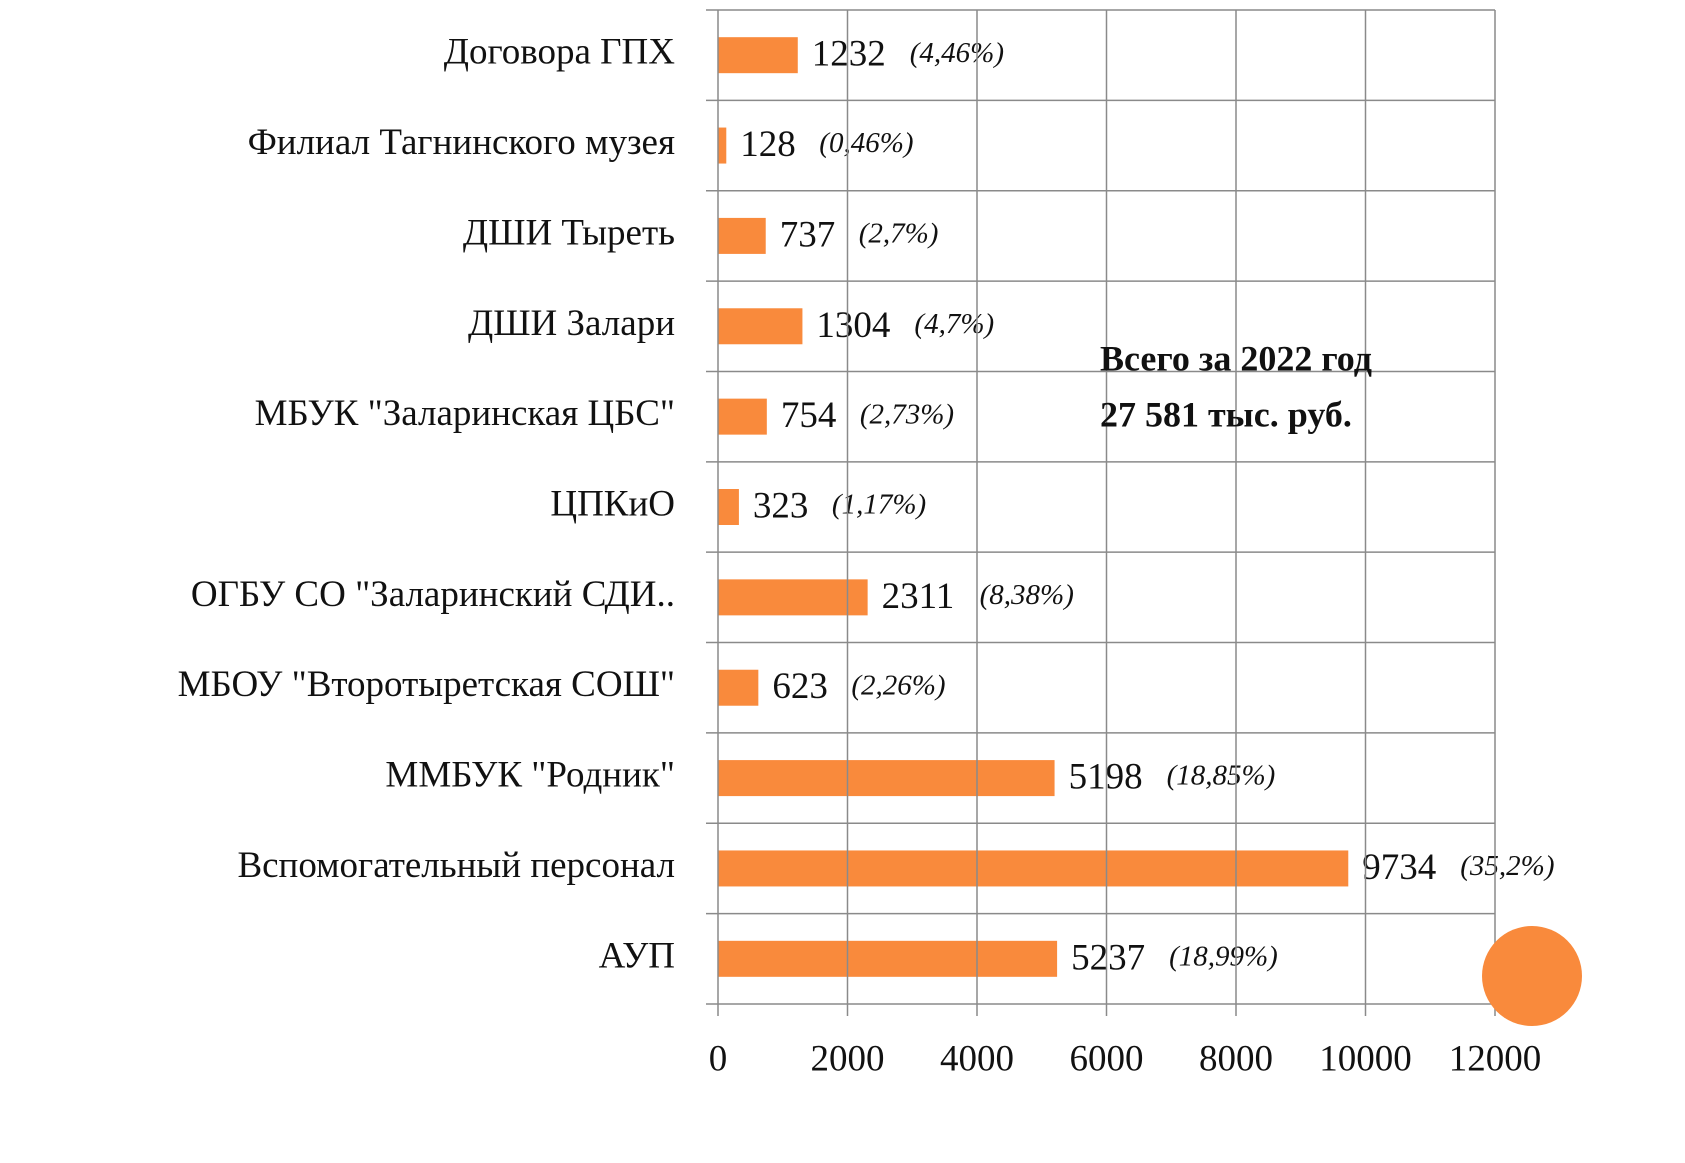 Image resolution: width=1685 pixels, height=1163 pixels. I want to click on share-label: (0,46%), so click(866, 143).